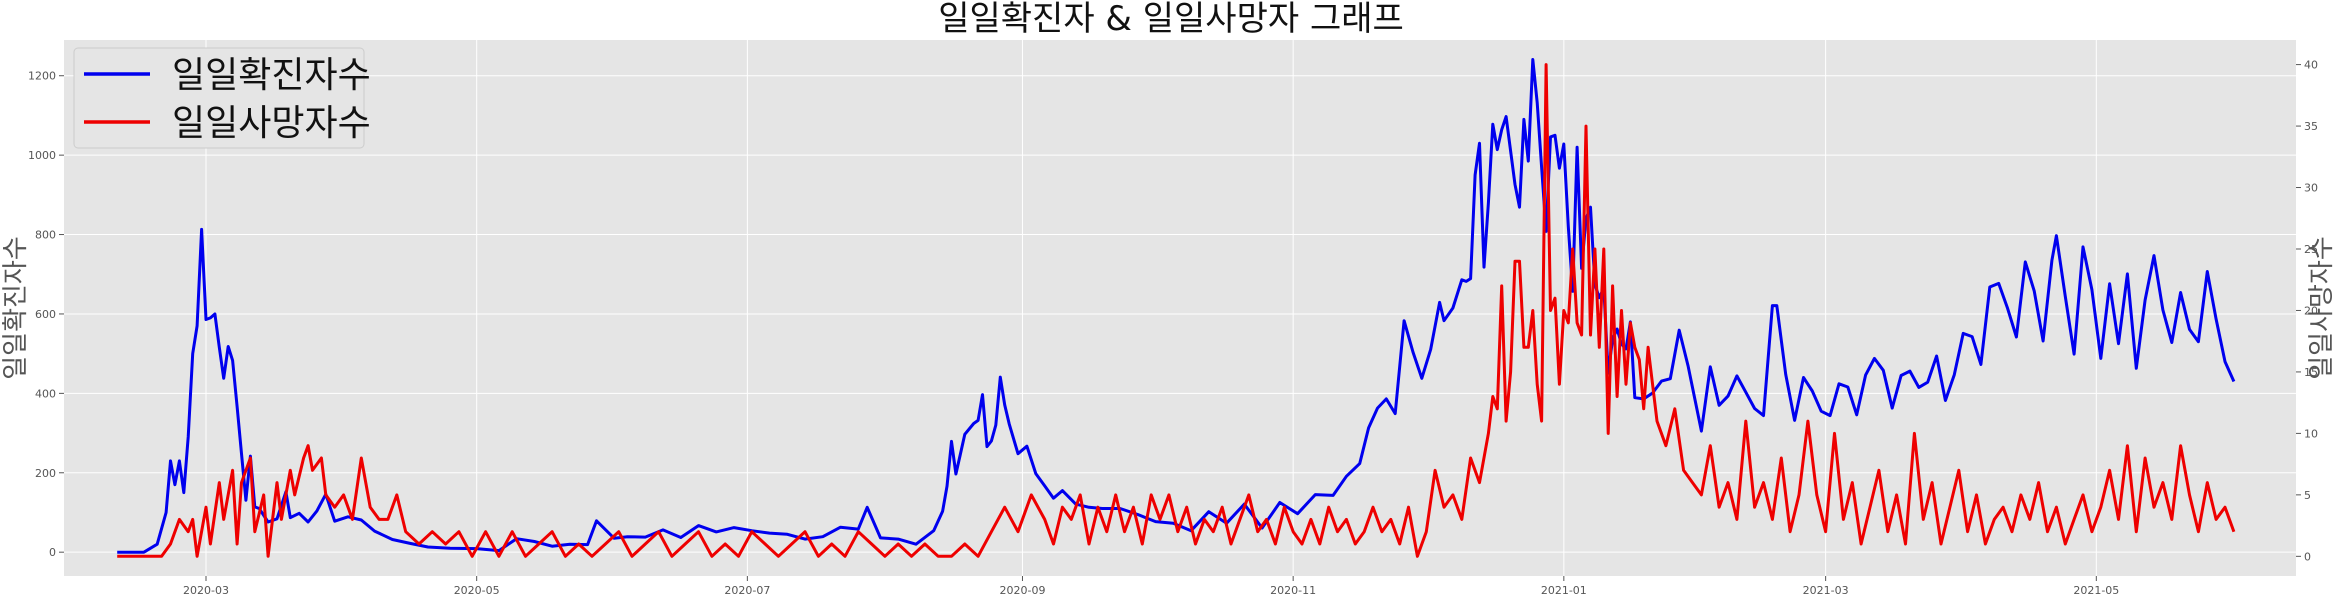  I want to click on x-tick-label: 2020-07, so click(747, 590).